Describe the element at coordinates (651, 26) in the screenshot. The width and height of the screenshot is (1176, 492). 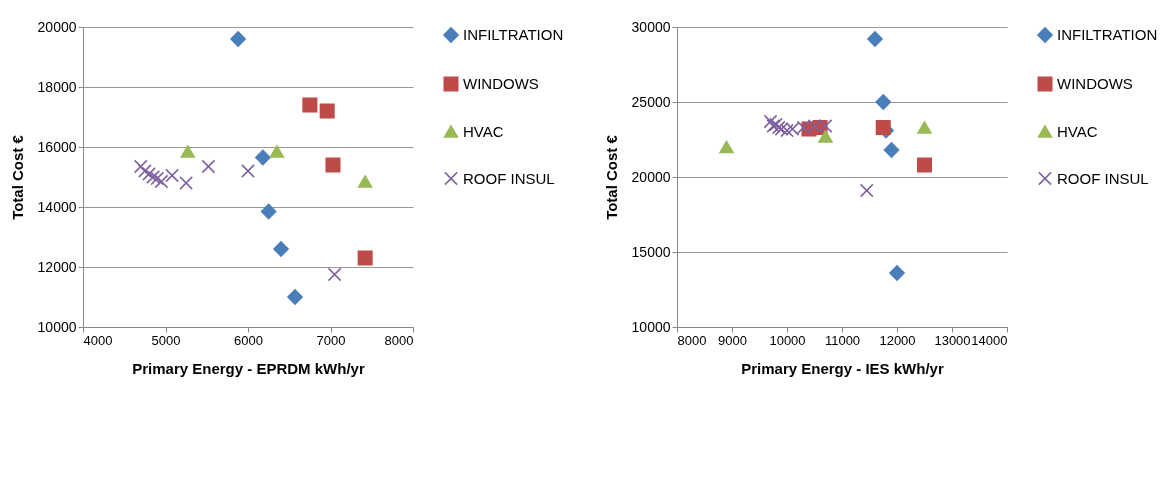
I see `y-tick-label: 30000` at that location.